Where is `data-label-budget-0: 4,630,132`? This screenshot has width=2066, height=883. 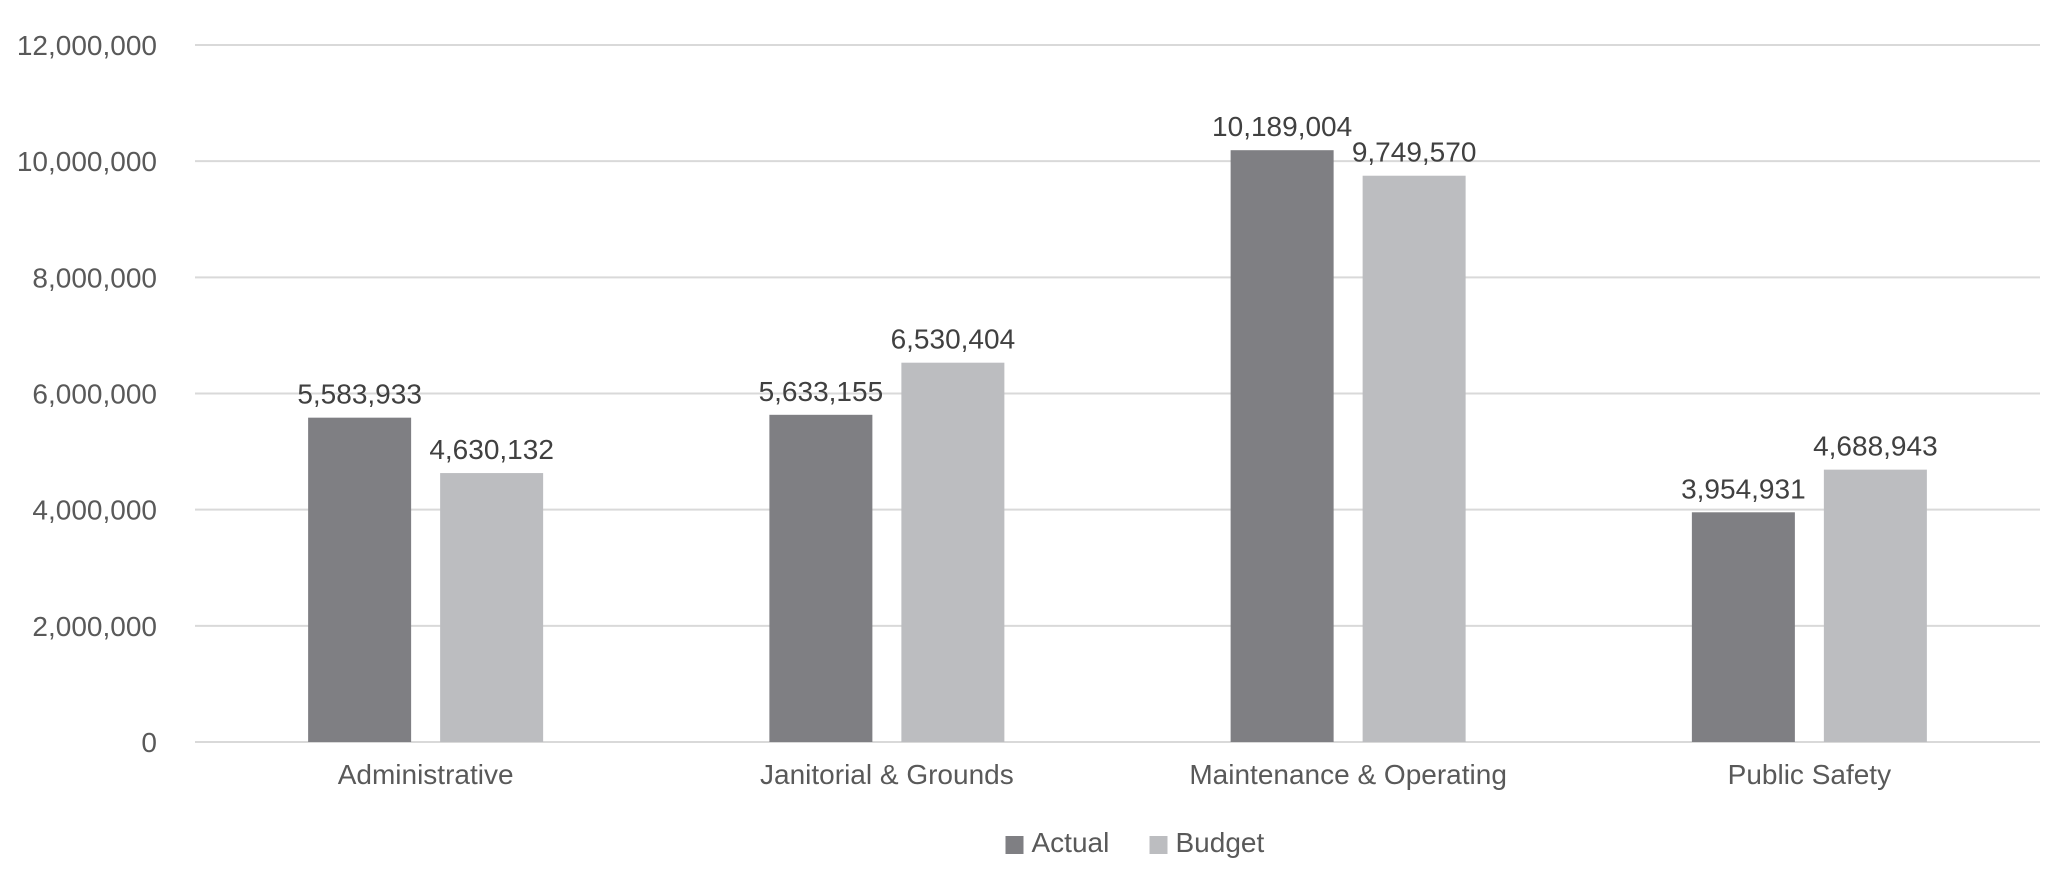
data-label-budget-0: 4,630,132 is located at coordinates (491, 449).